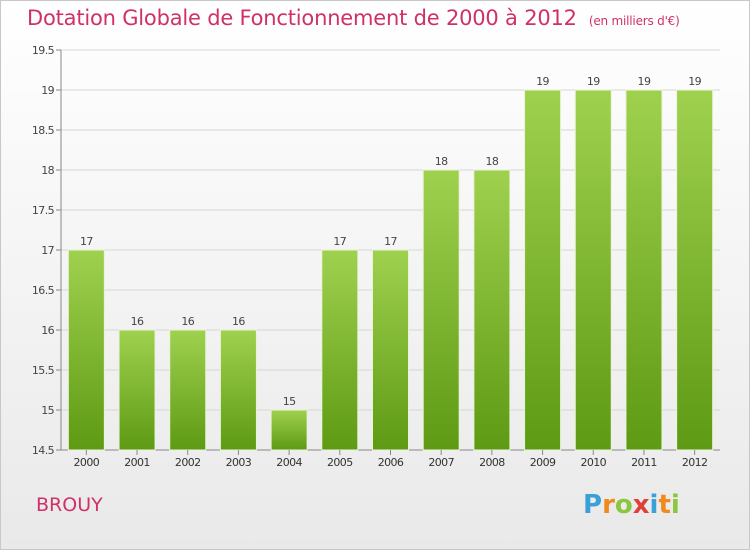 The image size is (750, 550). What do you see at coordinates (43, 130) in the screenshot?
I see `y-tick-label: 18.5` at bounding box center [43, 130].